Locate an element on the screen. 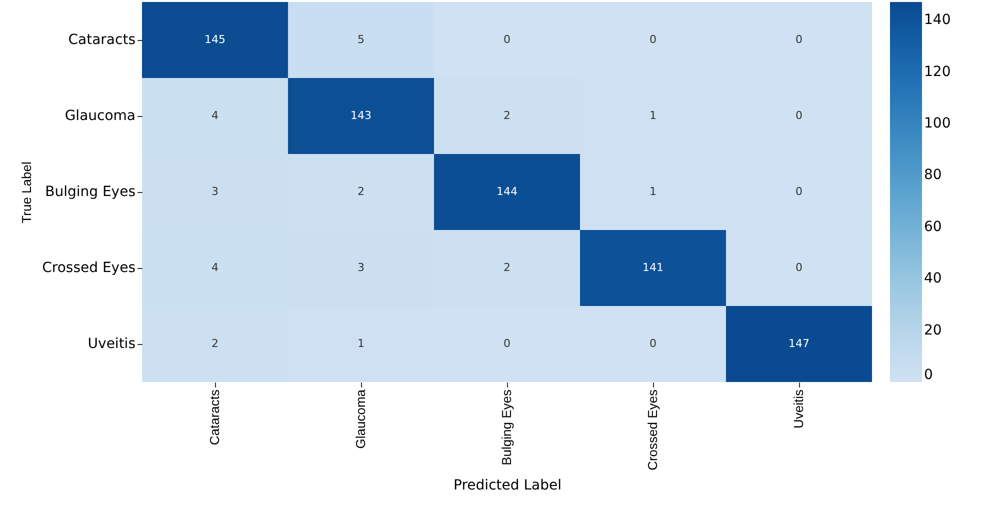 The image size is (988, 520). y-tick-label: Uveitis is located at coordinates (112, 344).